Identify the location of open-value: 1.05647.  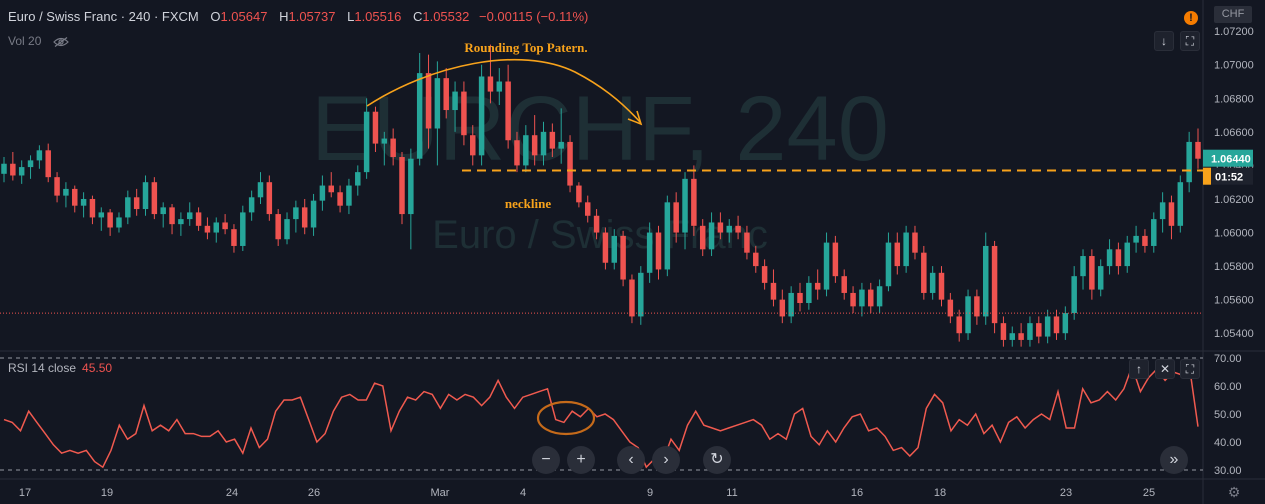
(244, 16).